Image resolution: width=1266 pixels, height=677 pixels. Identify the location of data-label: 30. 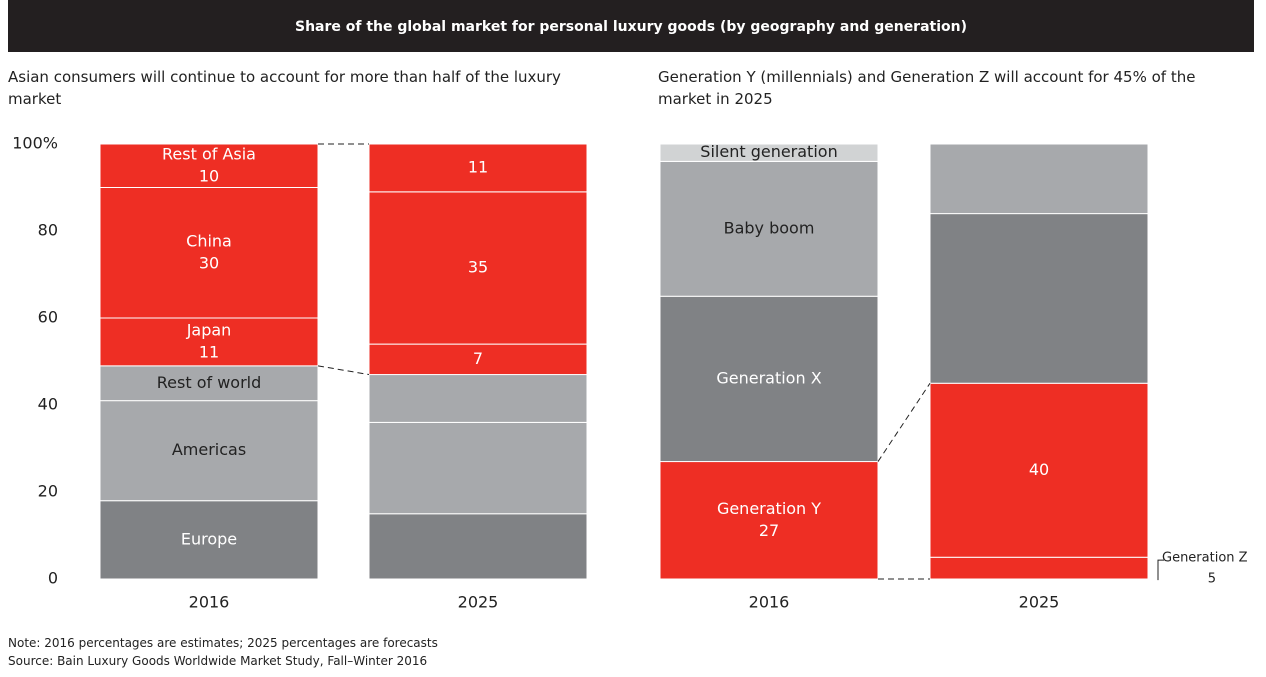
(209, 262).